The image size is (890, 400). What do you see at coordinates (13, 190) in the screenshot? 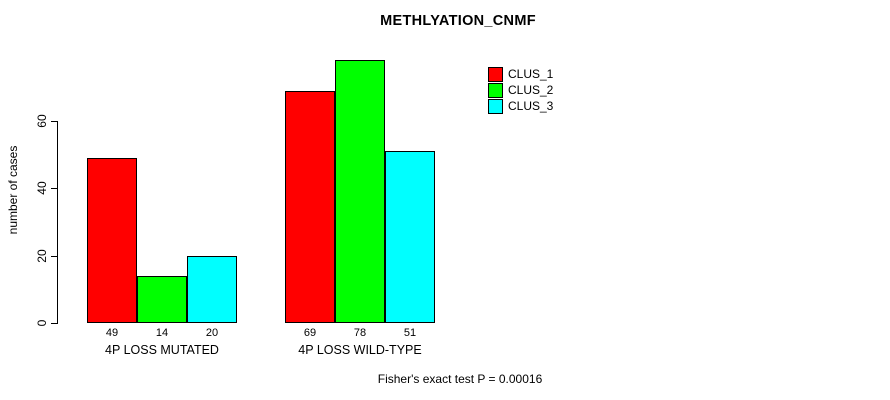
I see `y-axis-label: number of cases` at bounding box center [13, 190].